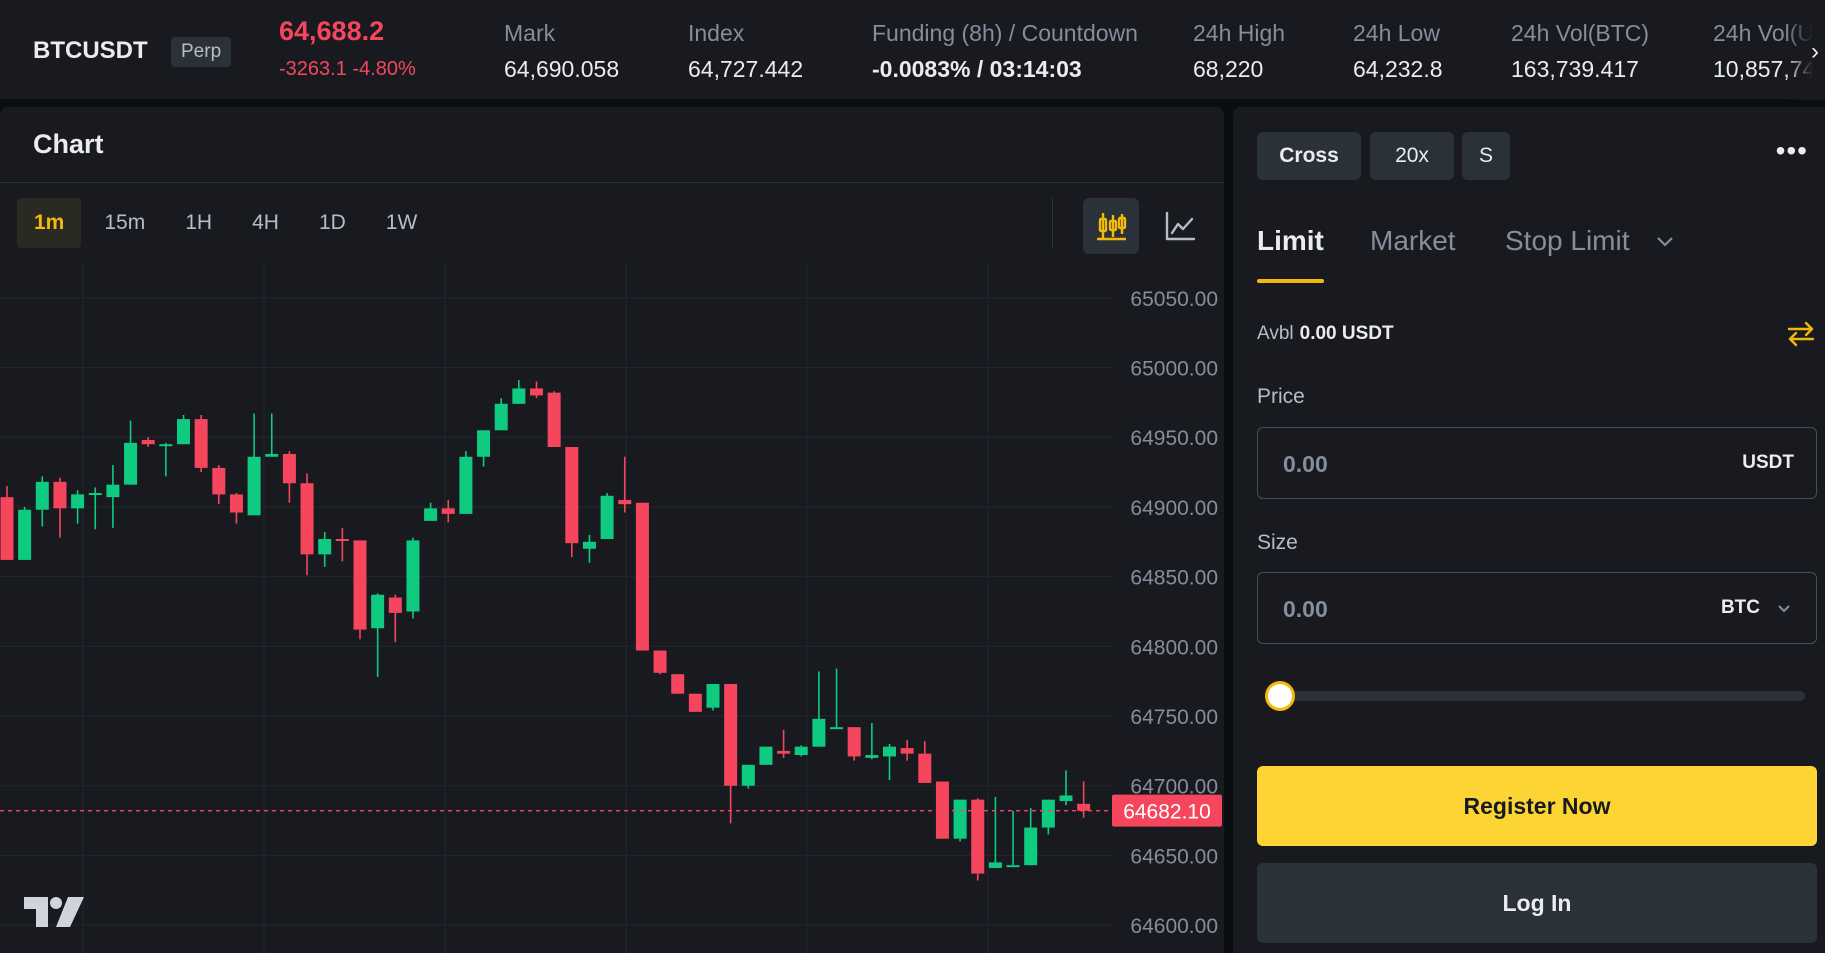 Image resolution: width=1825 pixels, height=953 pixels. What do you see at coordinates (1537, 608) in the screenshot?
I see `size-input: 0.00 BTC` at bounding box center [1537, 608].